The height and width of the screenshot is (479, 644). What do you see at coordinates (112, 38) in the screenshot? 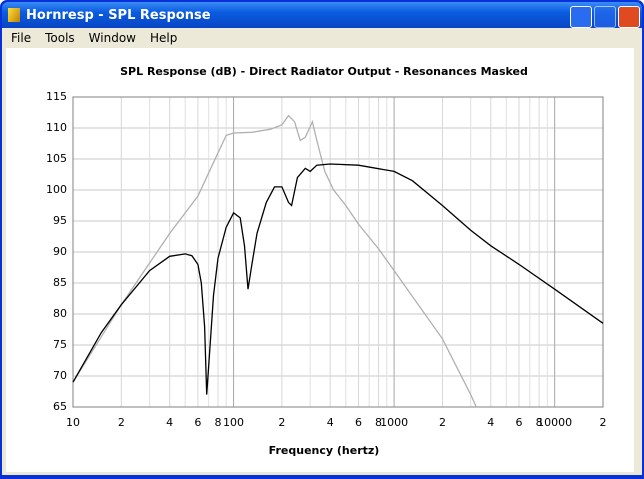
I see `menu-item: Window` at bounding box center [112, 38].